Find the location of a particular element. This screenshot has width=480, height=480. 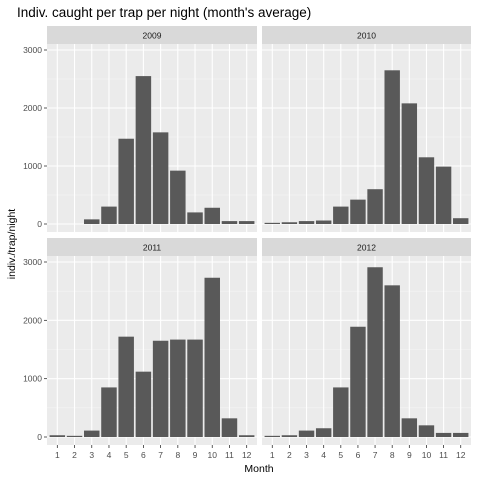

x-axis-title: Month is located at coordinates (258, 469).